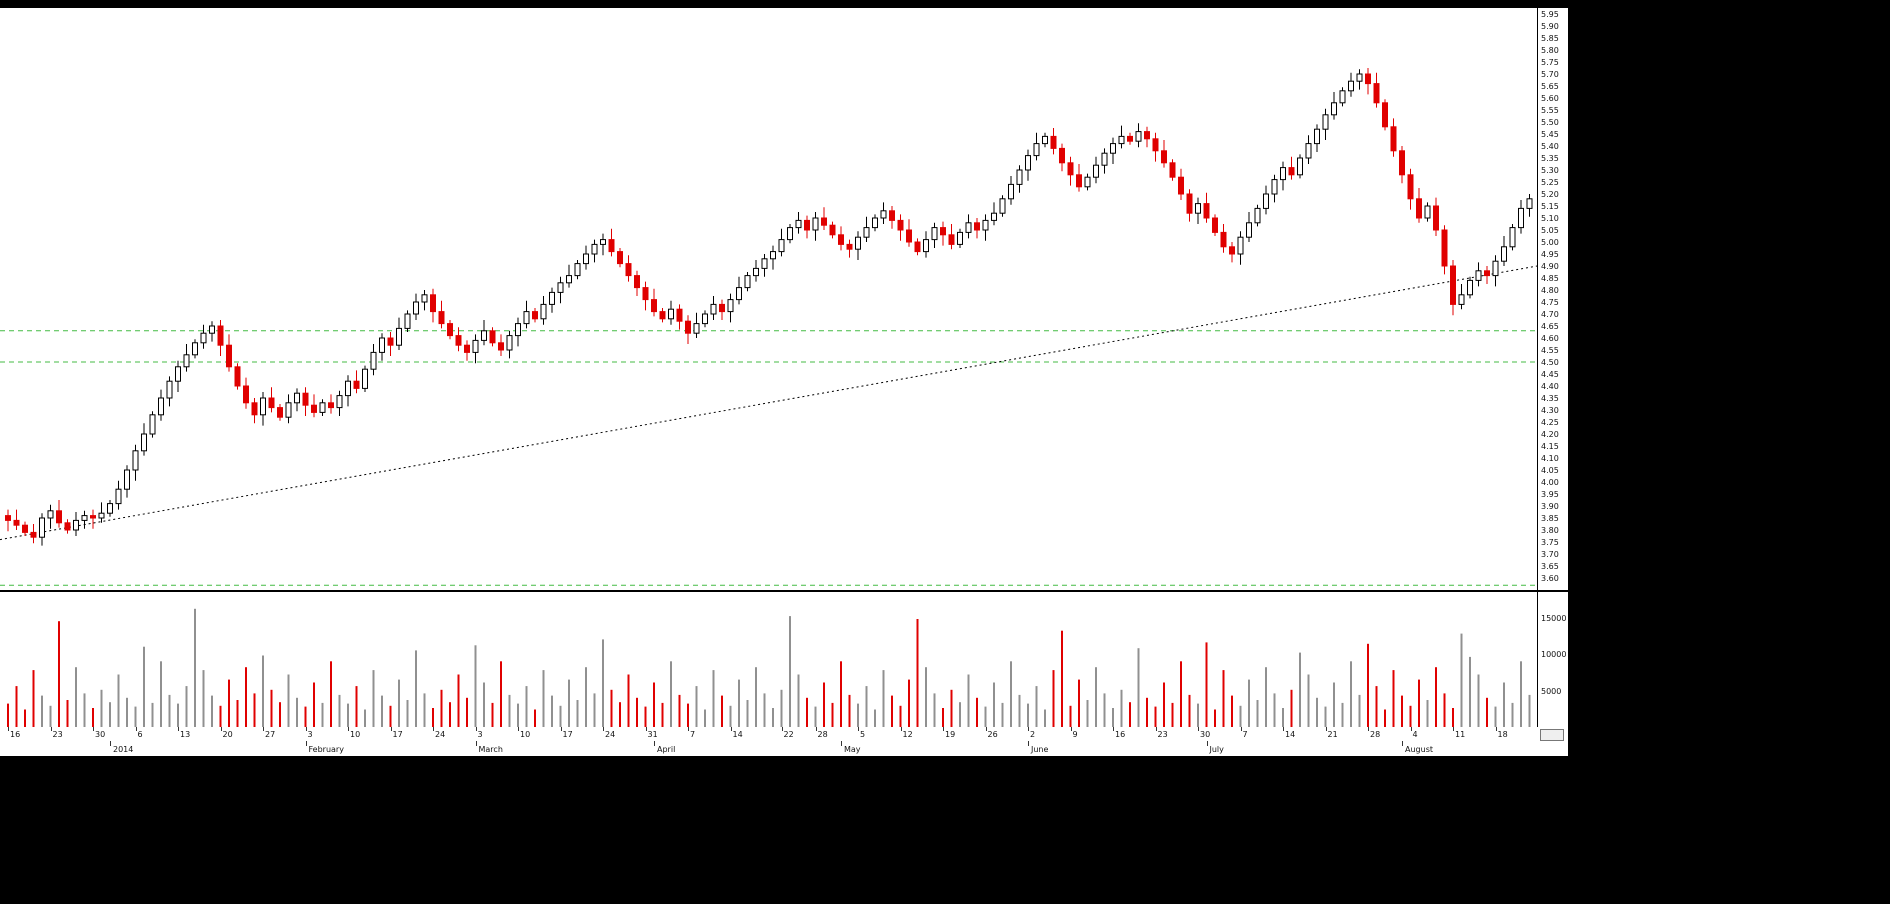 Image resolution: width=1890 pixels, height=904 pixels. I want to click on price-tick-label: 4.30, so click(1550, 410).